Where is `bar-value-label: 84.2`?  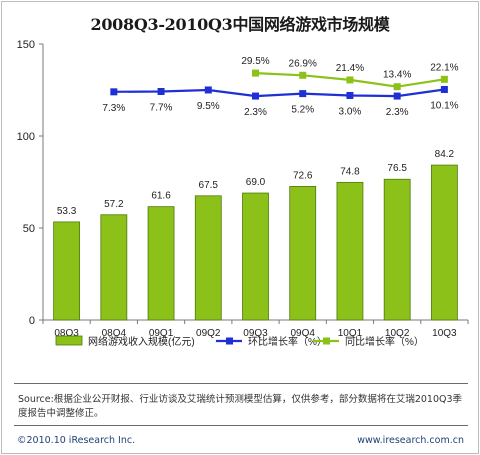 bar-value-label: 84.2 is located at coordinates (445, 154).